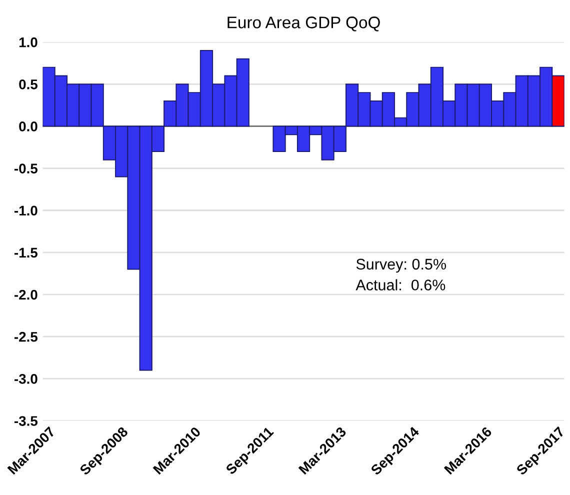 This screenshot has height=495, width=570. What do you see at coordinates (401, 265) in the screenshot?
I see `annotation: Survey: 0.5%` at bounding box center [401, 265].